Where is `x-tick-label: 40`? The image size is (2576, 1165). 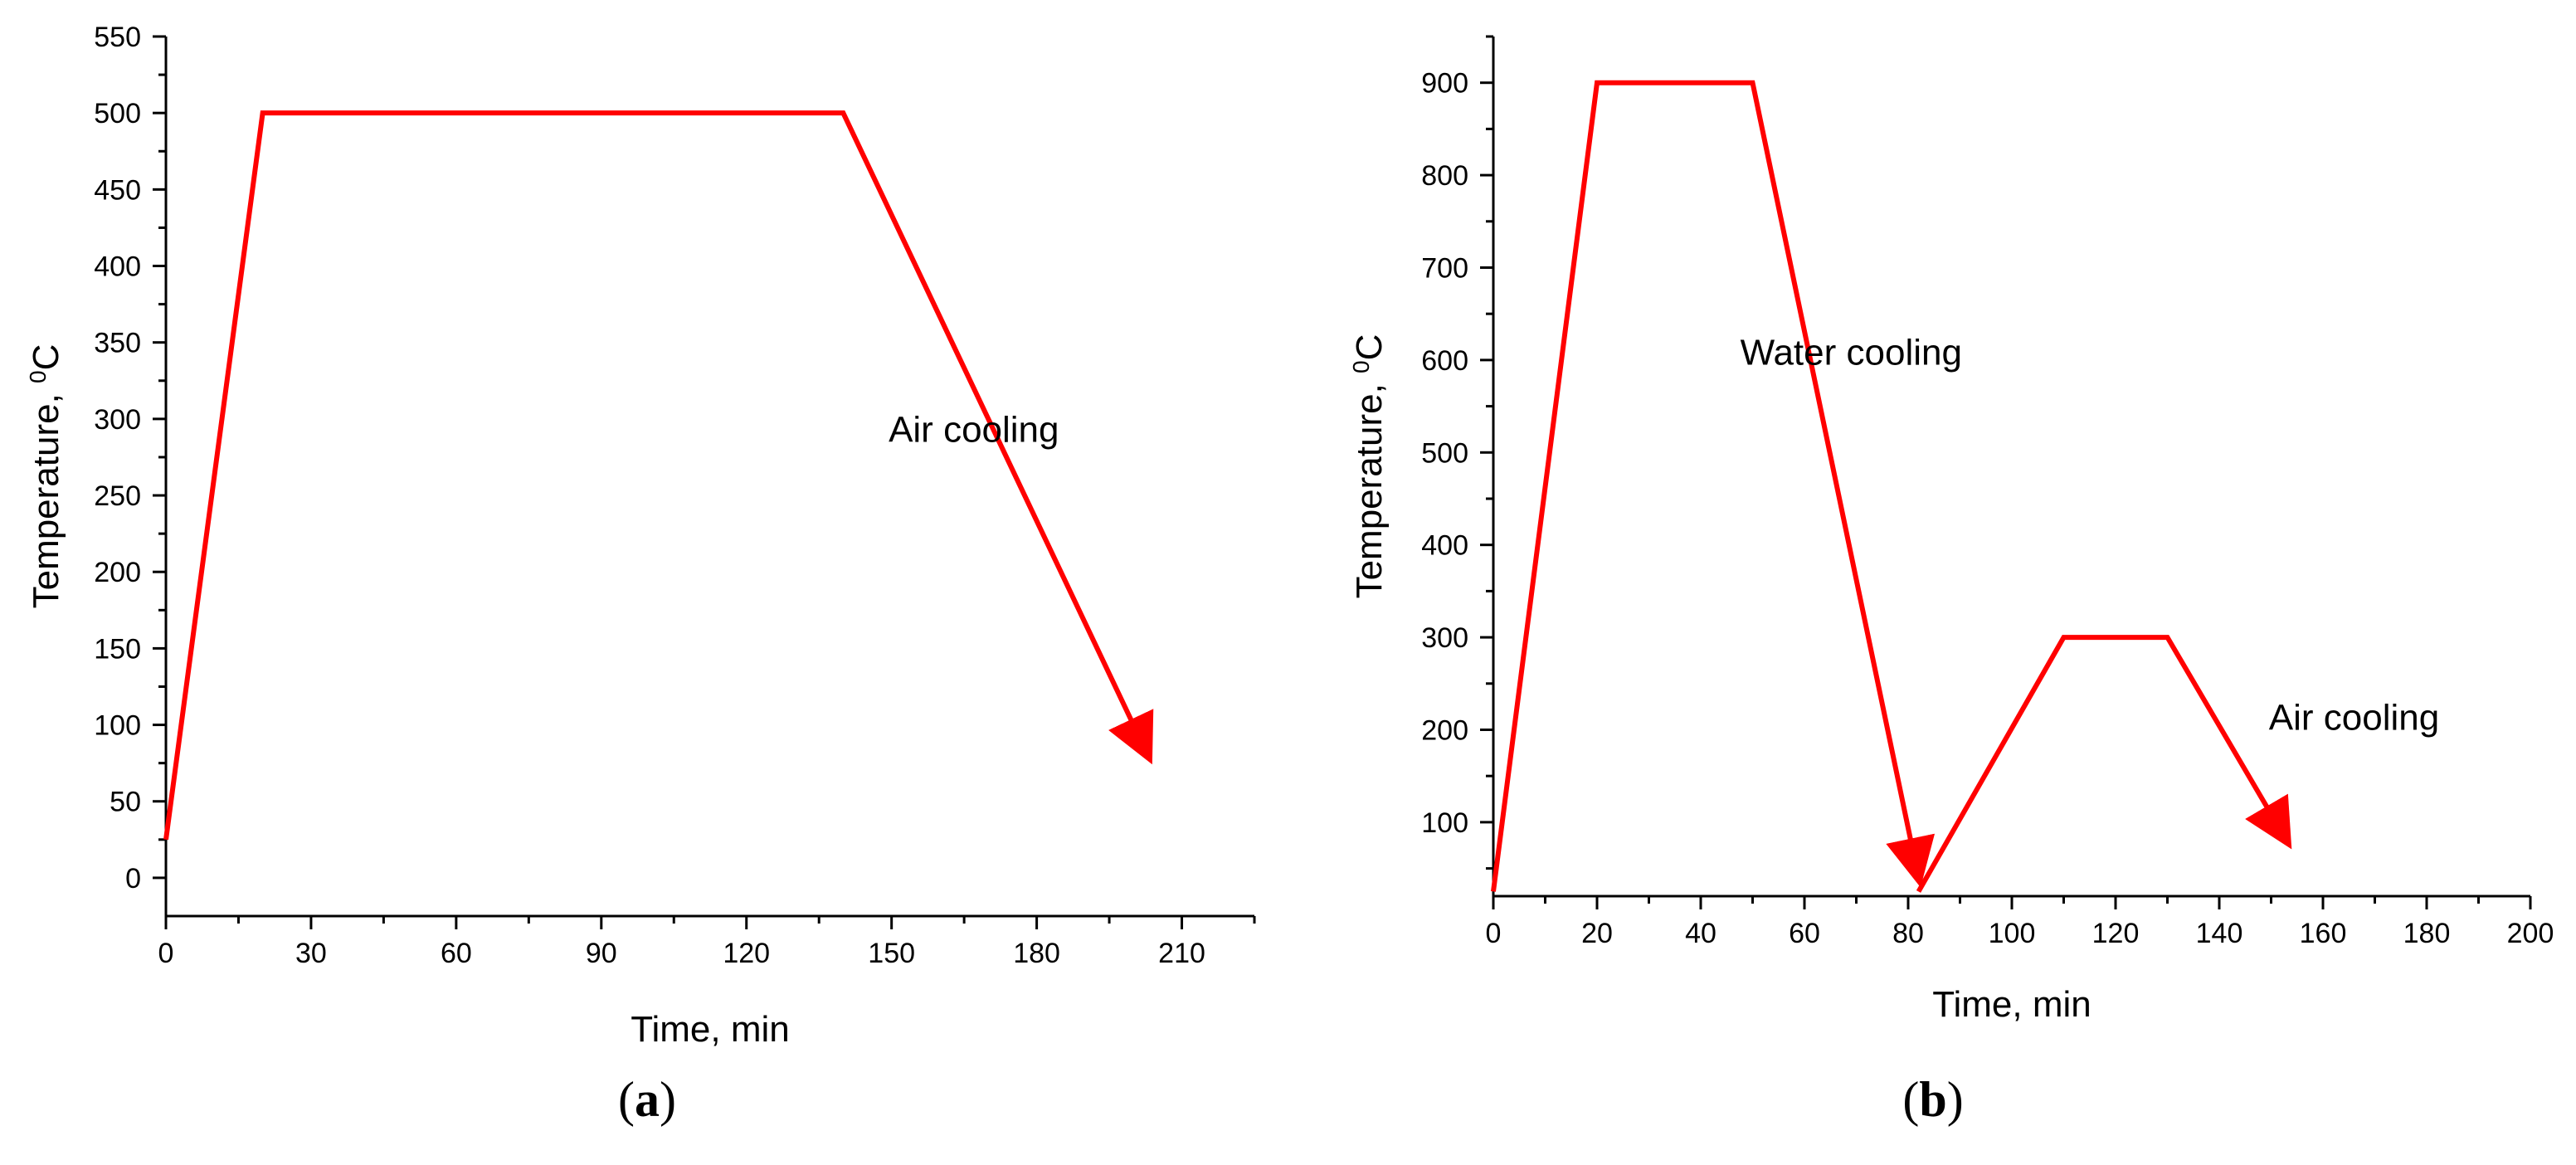
x-tick-label: 40 is located at coordinates (1701, 934).